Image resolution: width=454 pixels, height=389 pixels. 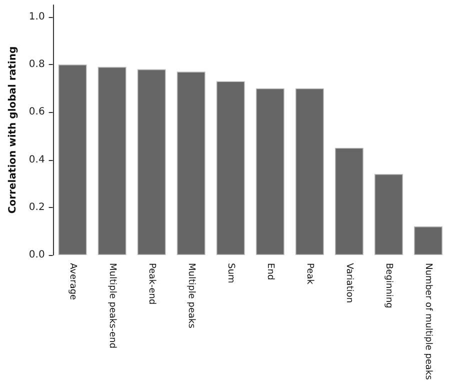 I want to click on y-tick-label: 0.2, so click(x=36, y=207).